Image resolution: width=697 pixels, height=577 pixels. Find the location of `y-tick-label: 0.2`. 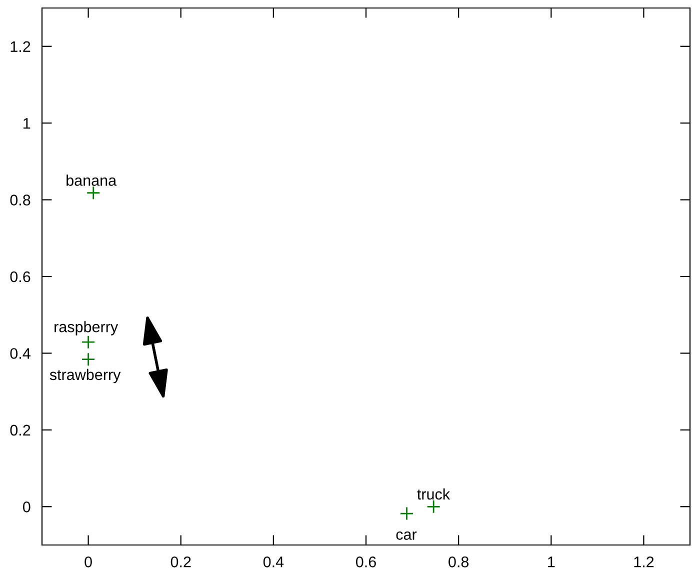

y-tick-label: 0.2 is located at coordinates (20, 430).